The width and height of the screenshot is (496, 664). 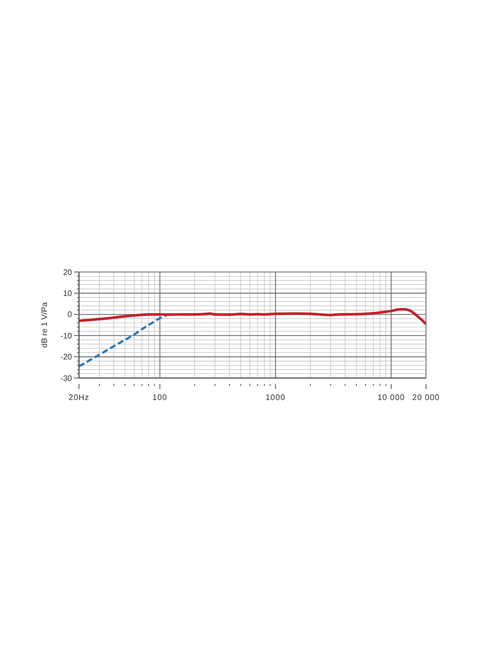 I want to click on x-tick-label: 20 000, so click(x=426, y=397).